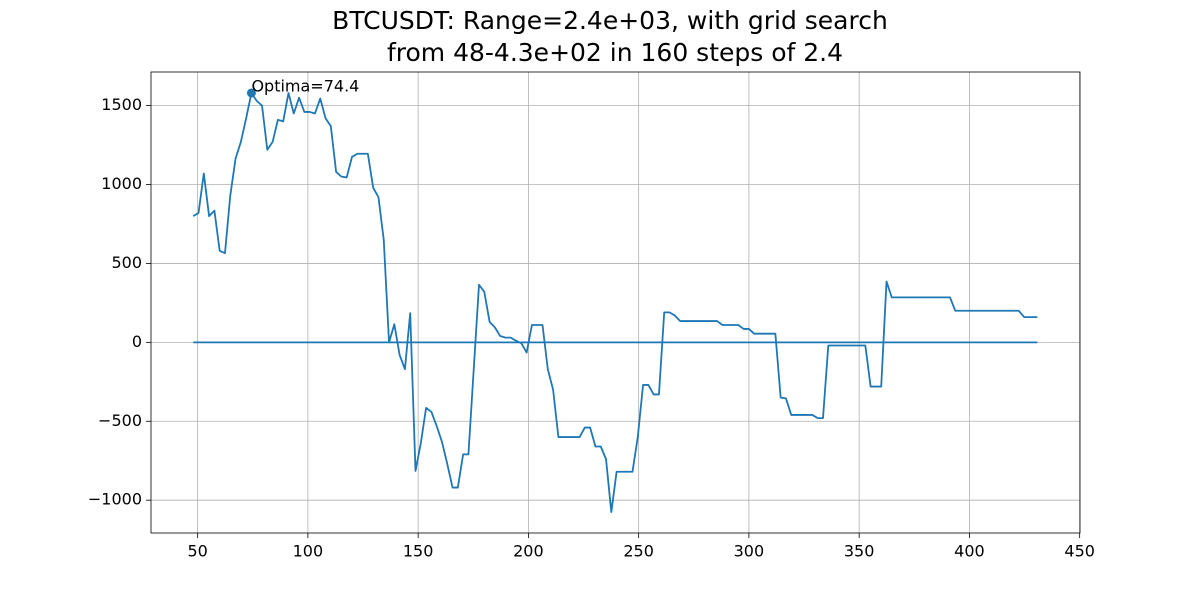 Image resolution: width=1200 pixels, height=600 pixels. I want to click on y-tick-label: 500, so click(126, 262).